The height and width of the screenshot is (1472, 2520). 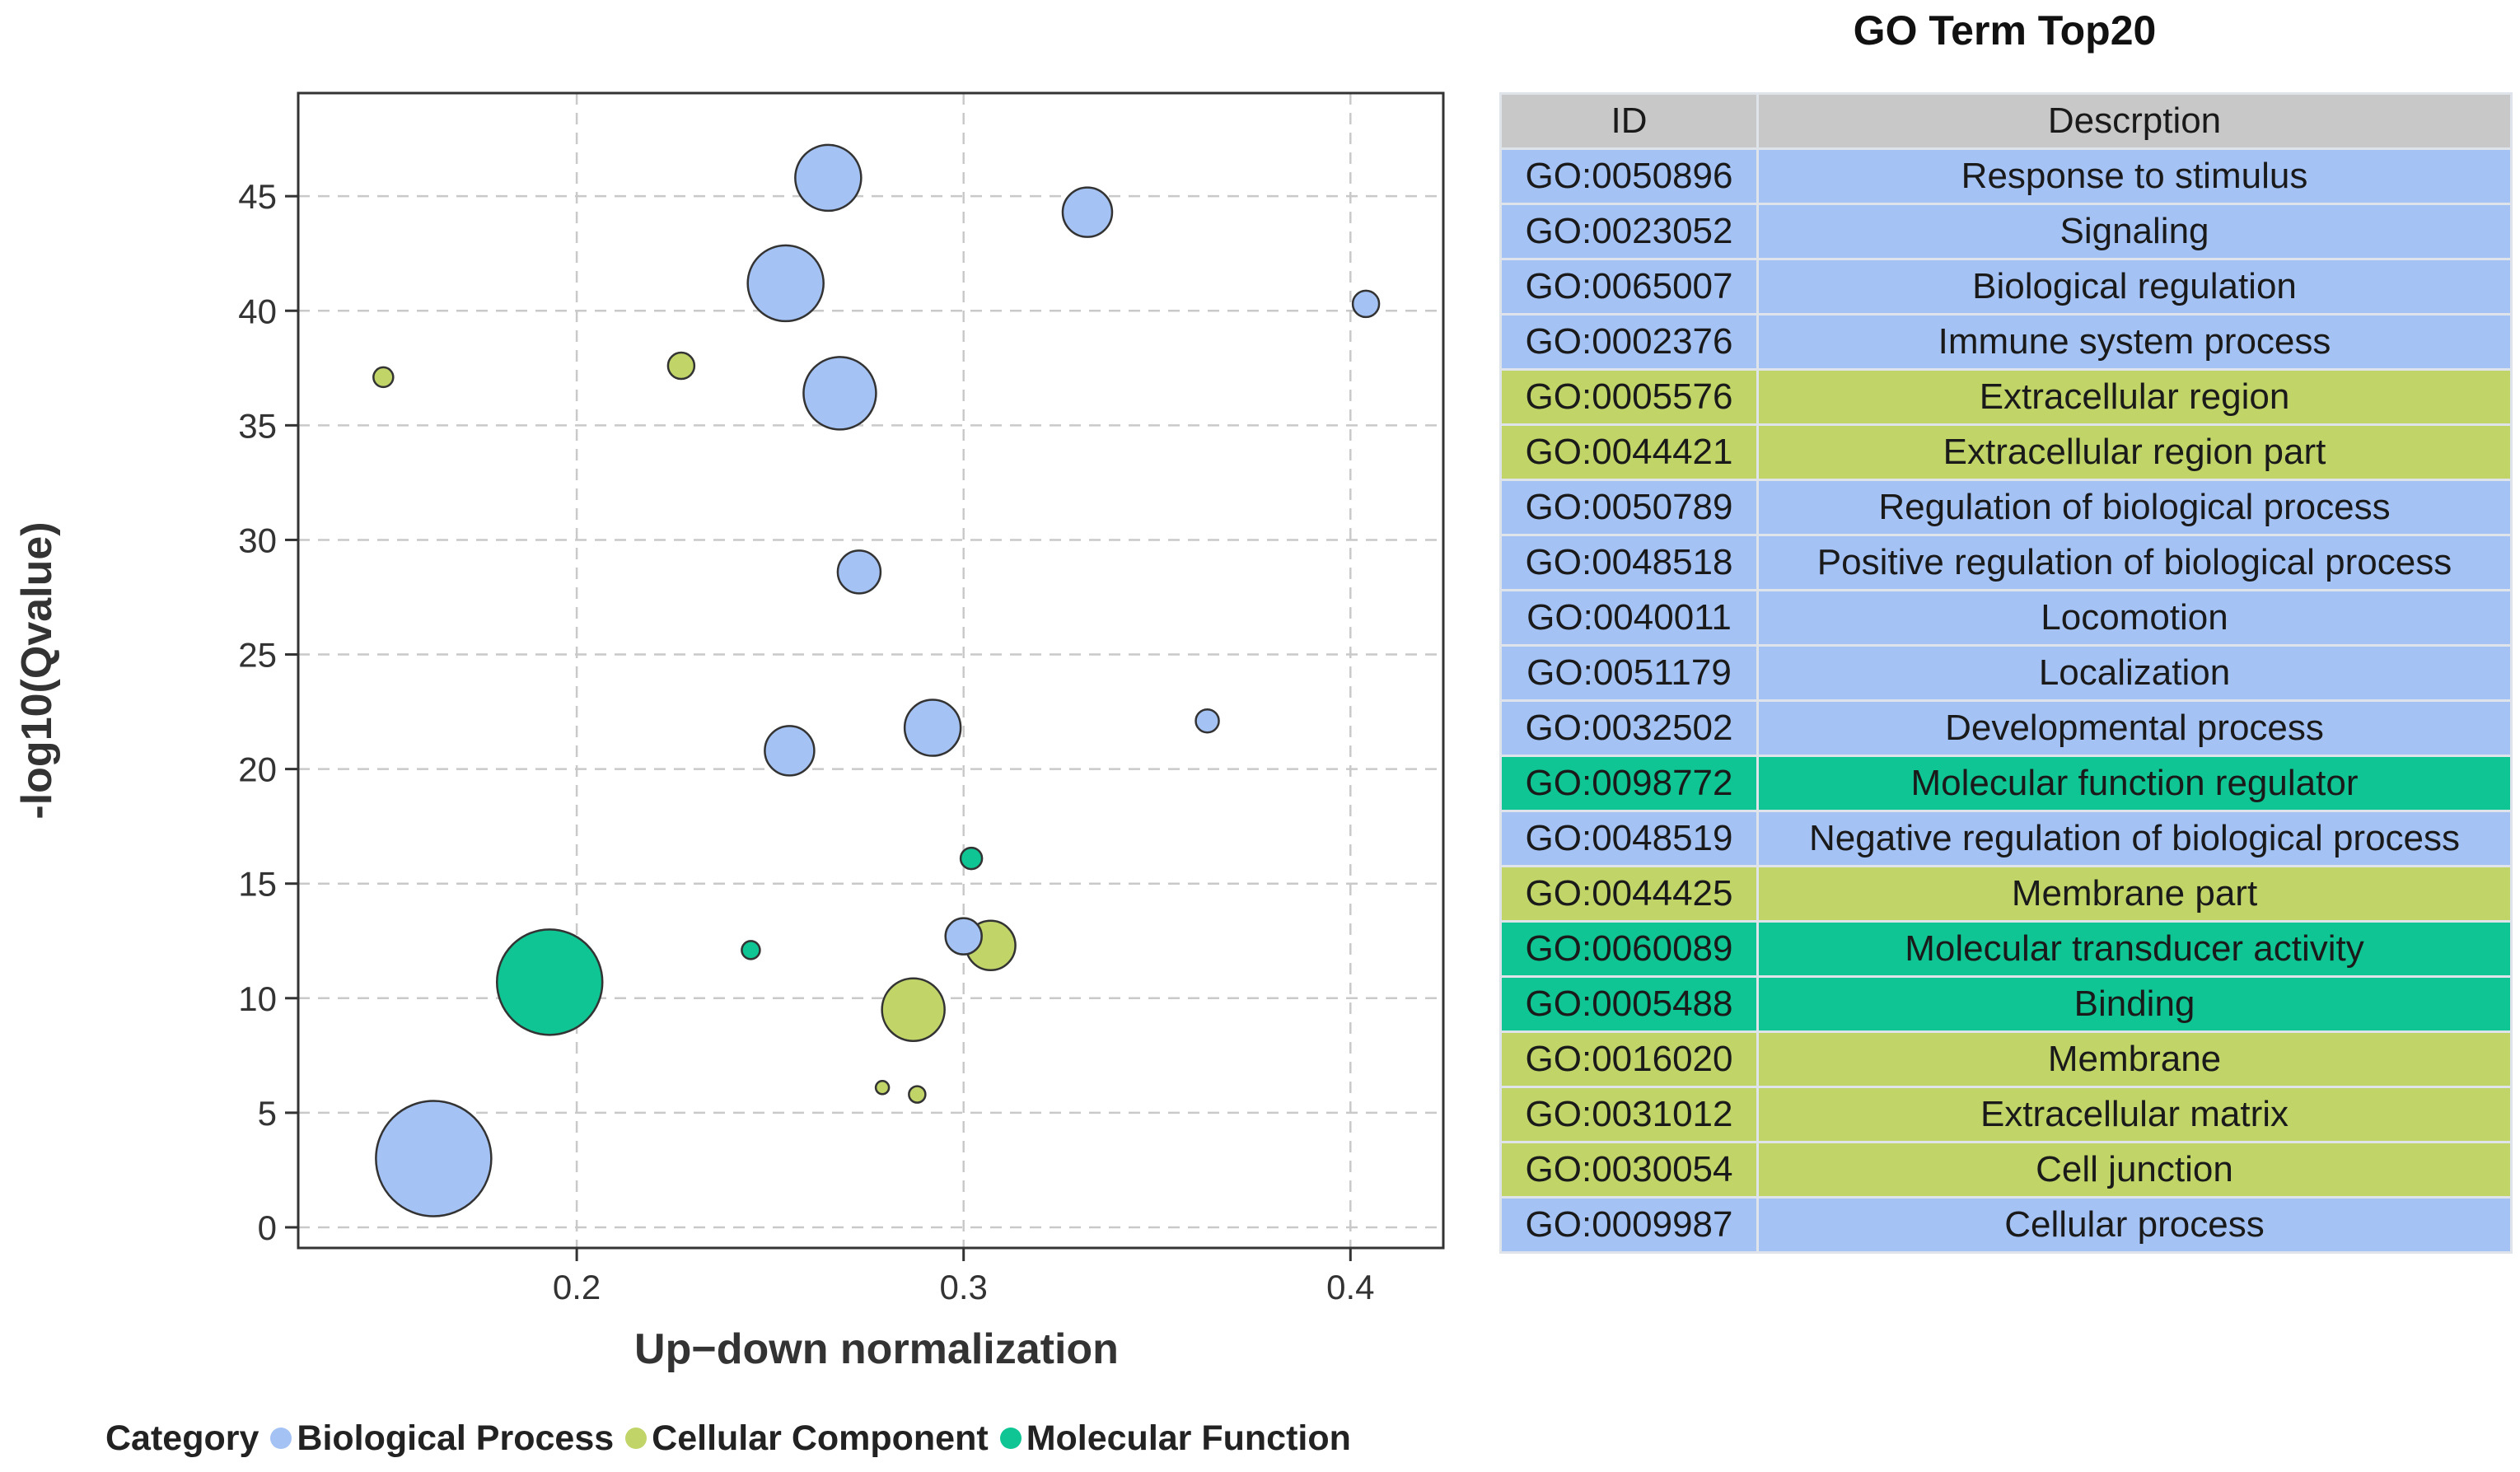 I want to click on go-id-cell: GO:0044421, so click(x=1629, y=452).